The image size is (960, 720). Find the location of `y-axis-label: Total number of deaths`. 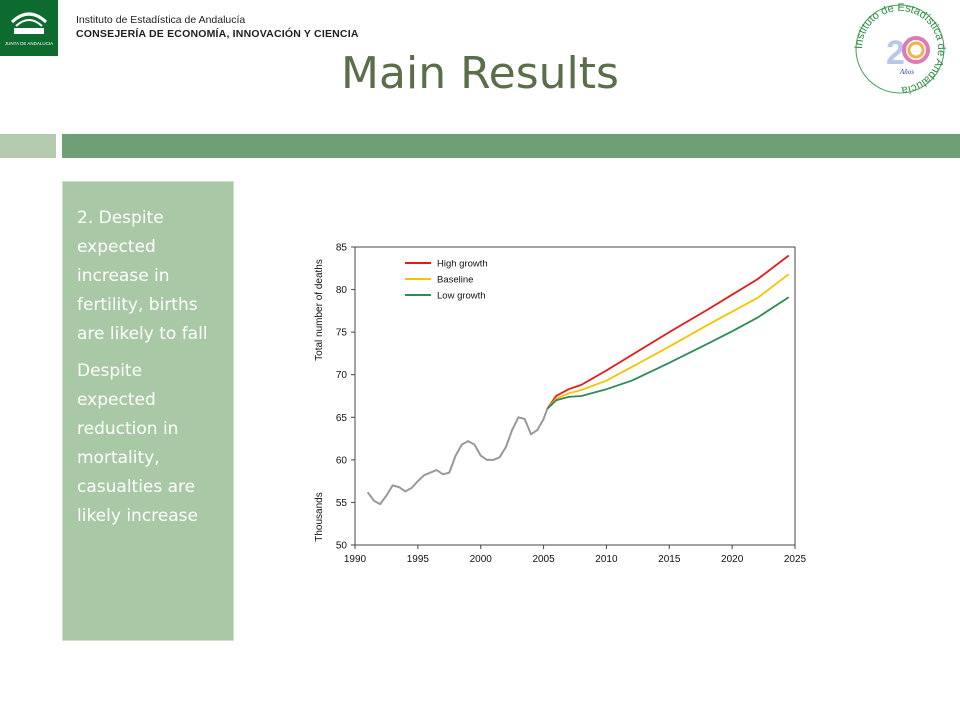

y-axis-label: Total number of deaths is located at coordinates (319, 310).